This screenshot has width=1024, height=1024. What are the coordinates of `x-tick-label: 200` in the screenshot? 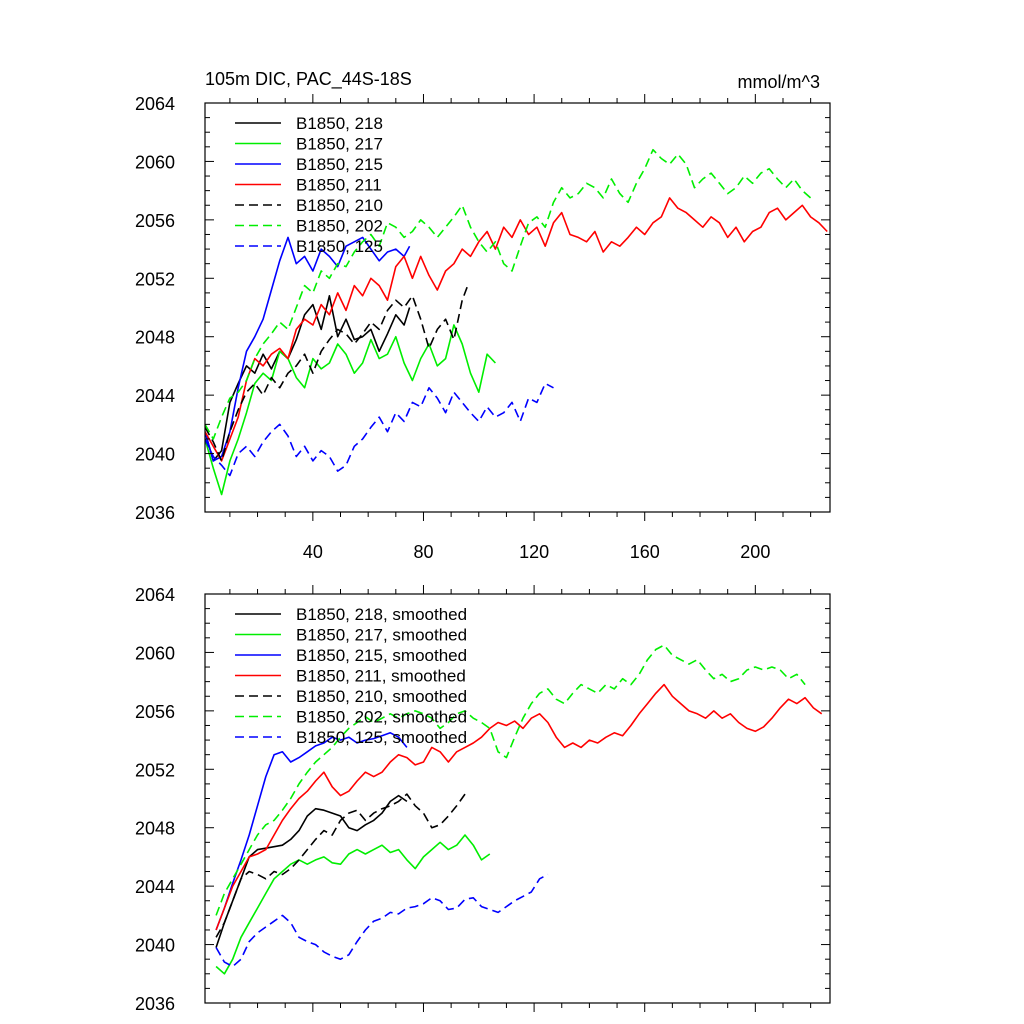 It's located at (755, 552).